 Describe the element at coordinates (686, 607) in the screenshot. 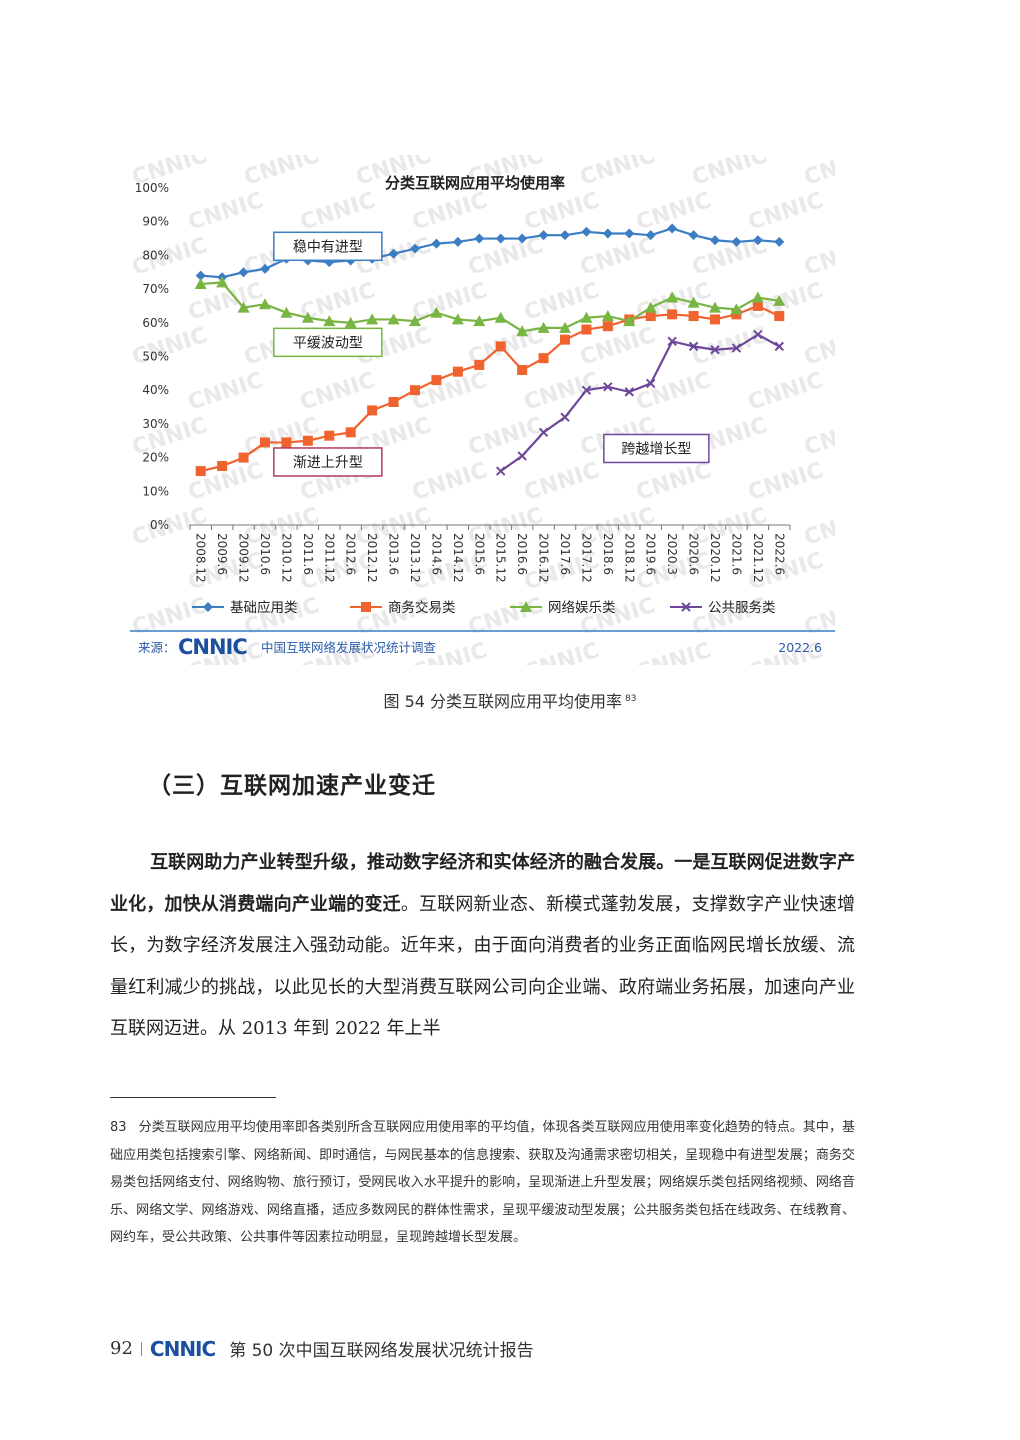

I see `legend-marker-stroke` at that location.